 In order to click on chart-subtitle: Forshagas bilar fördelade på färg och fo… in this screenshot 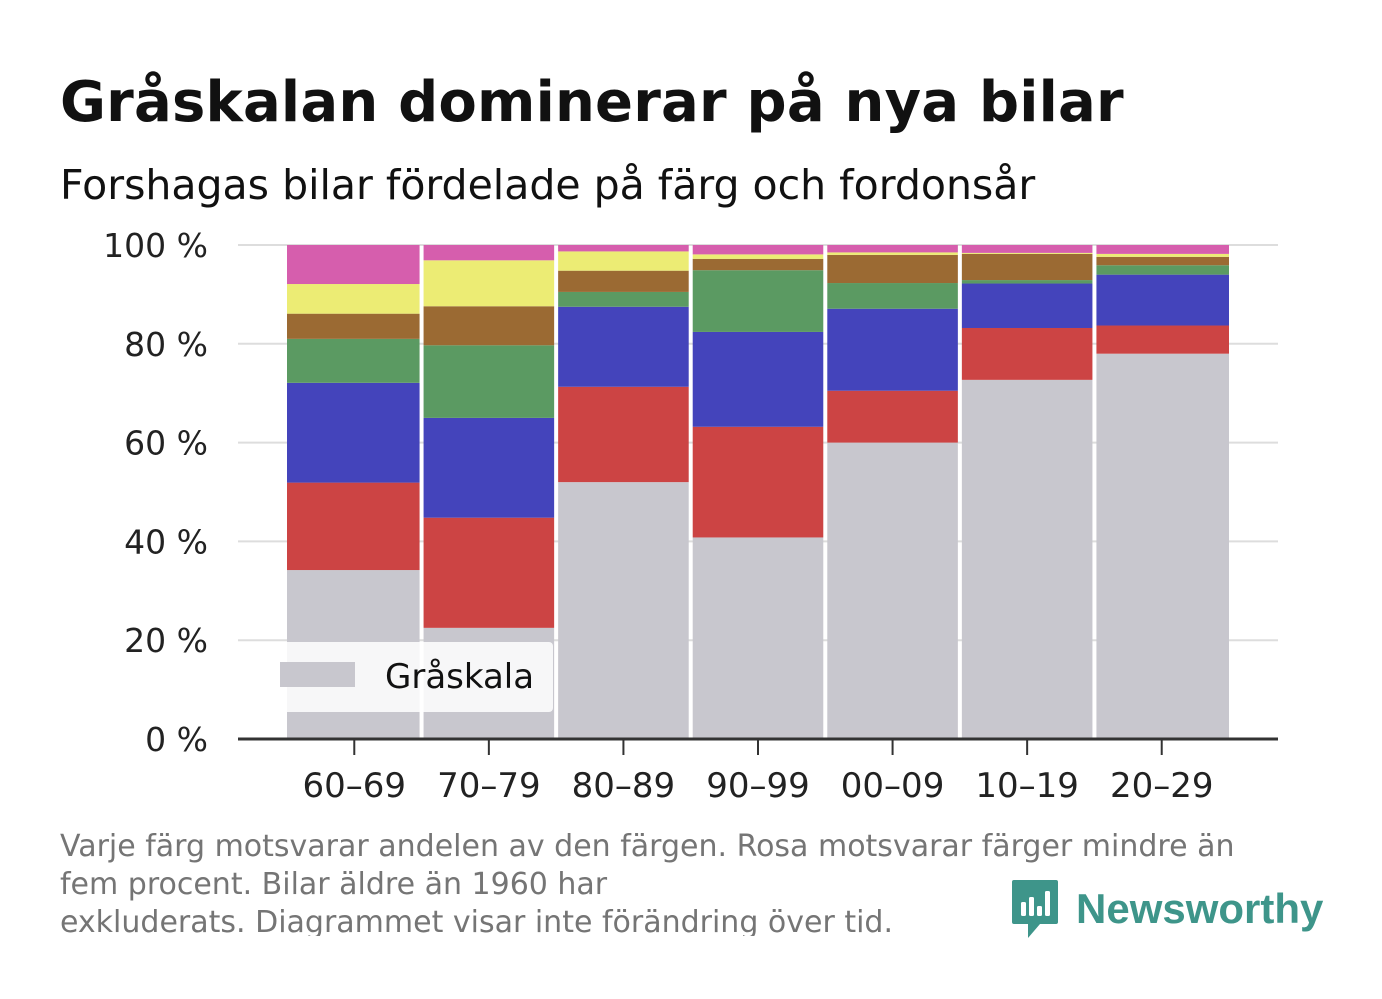, I will do `click(548, 185)`.